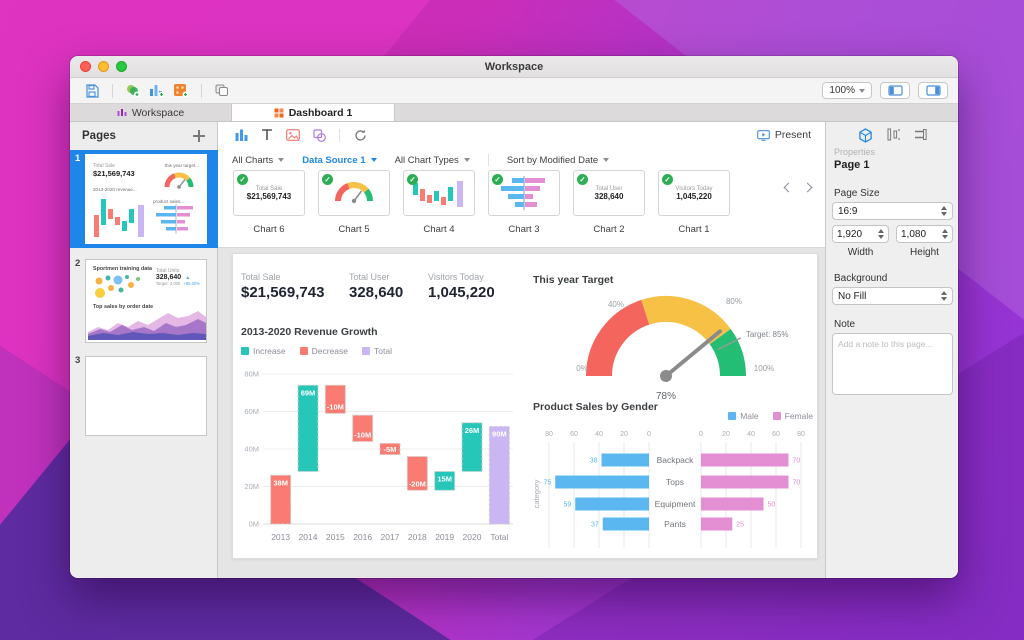 The width and height of the screenshot is (1024, 640). I want to click on card-chart-2: ✓ Total User 328,640 Chart 2, so click(609, 202).